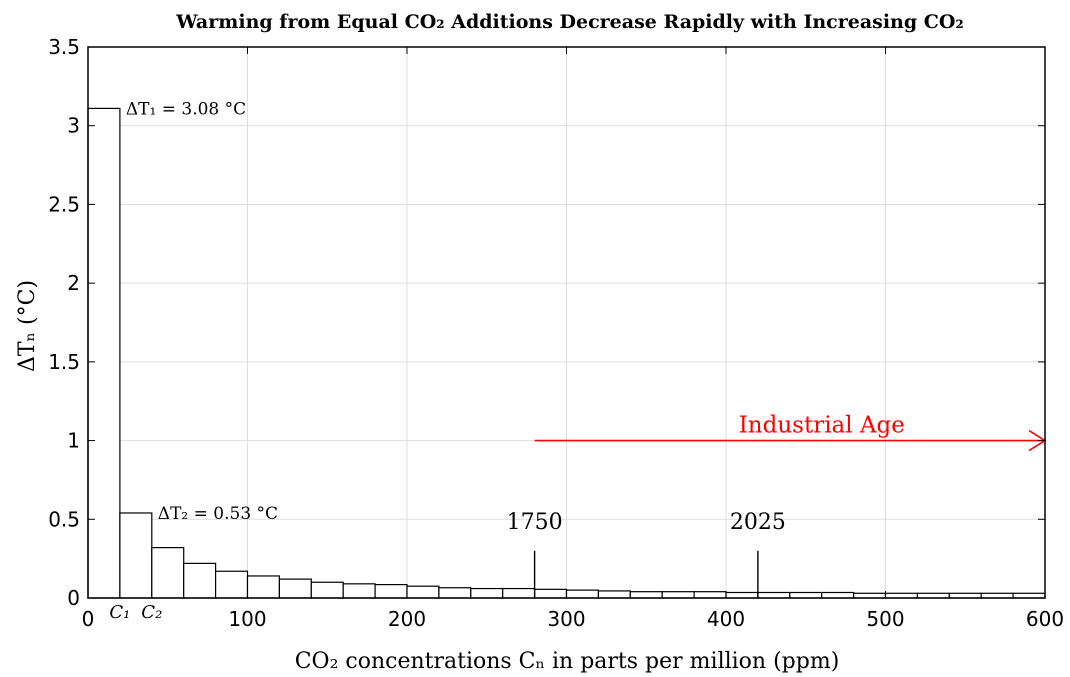 The image size is (1070, 677). I want to click on year-marker-label: 1750, so click(535, 522).